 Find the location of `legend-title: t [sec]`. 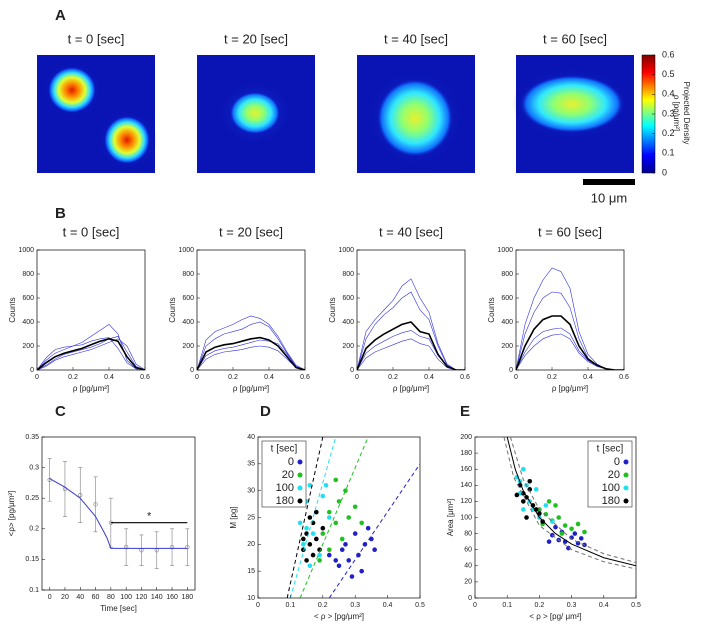

legend-title: t [sec] is located at coordinates (284, 449).